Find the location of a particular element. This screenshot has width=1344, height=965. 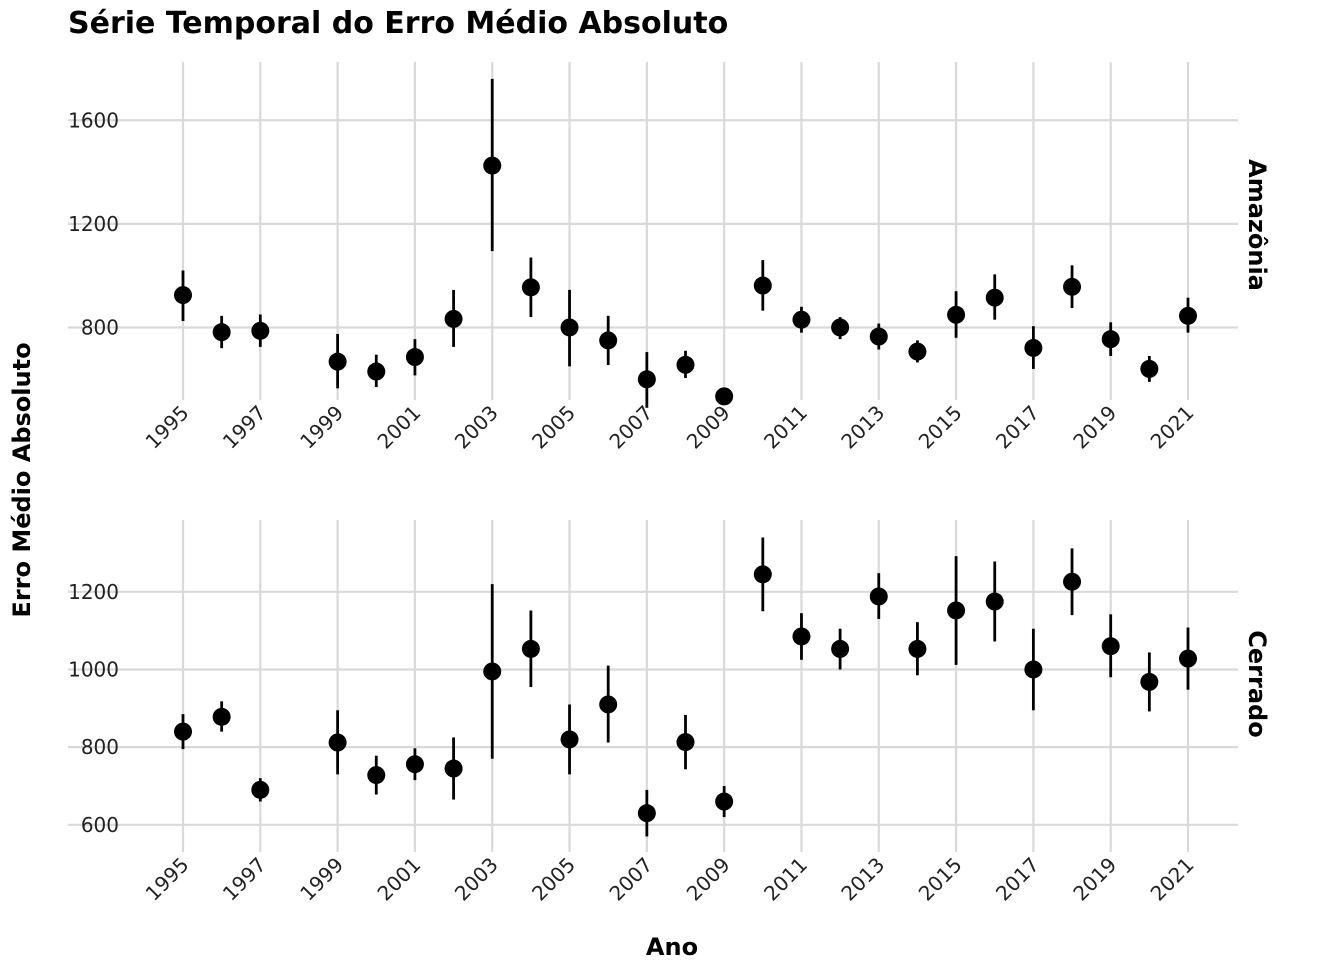

y-tick-label: 1600 is located at coordinates (93, 120).